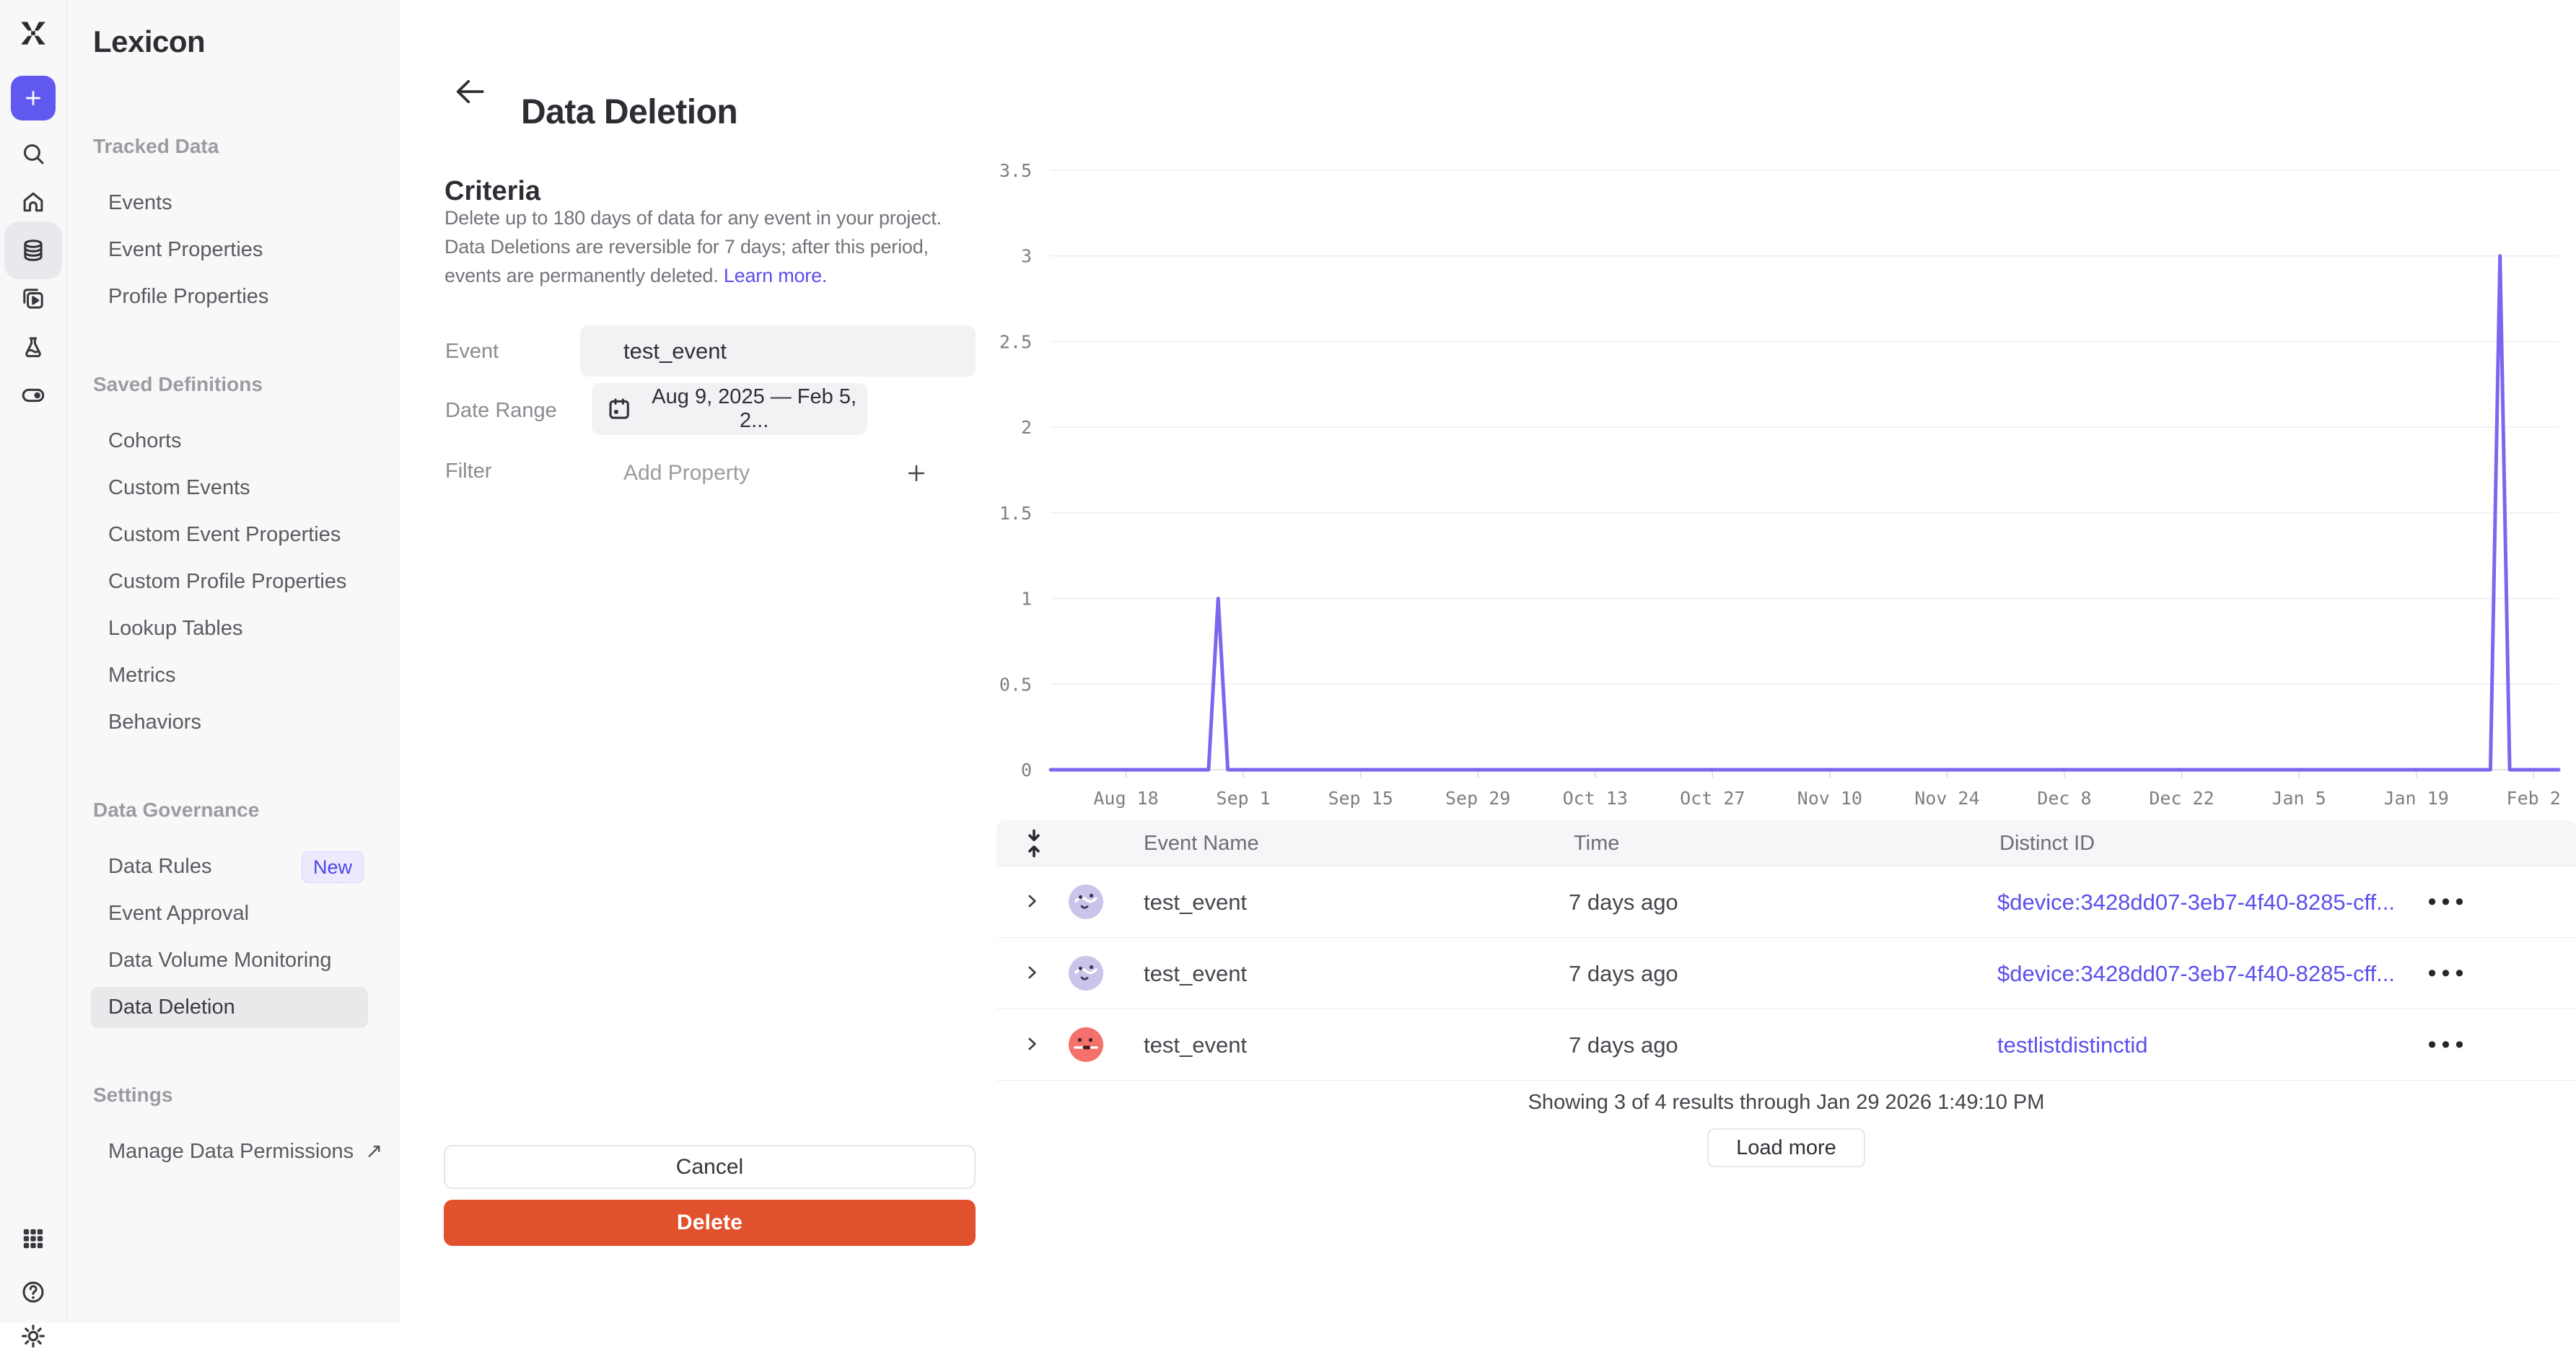 This screenshot has width=2576, height=1357. I want to click on sidebar-item-label: Data Volume Monitoring, so click(220, 960).